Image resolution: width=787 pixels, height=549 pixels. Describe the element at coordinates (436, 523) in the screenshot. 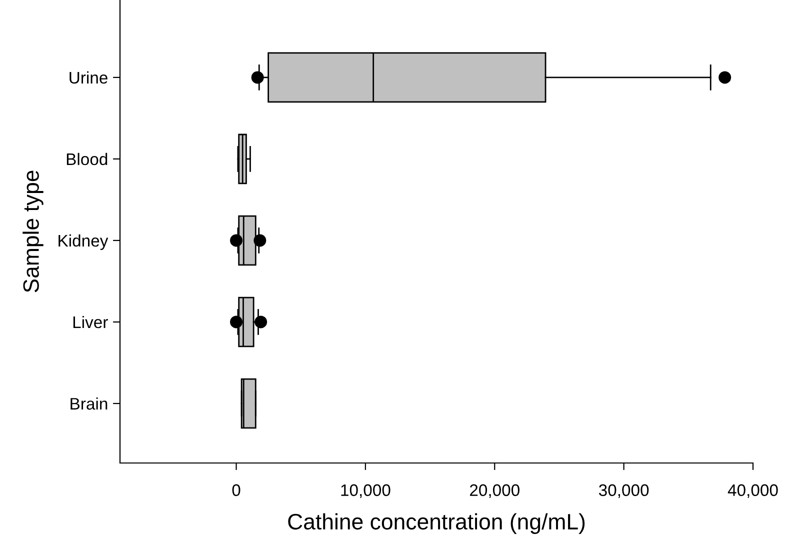

I see `x-axis-title: Cathine concentration (ng/mL)` at that location.